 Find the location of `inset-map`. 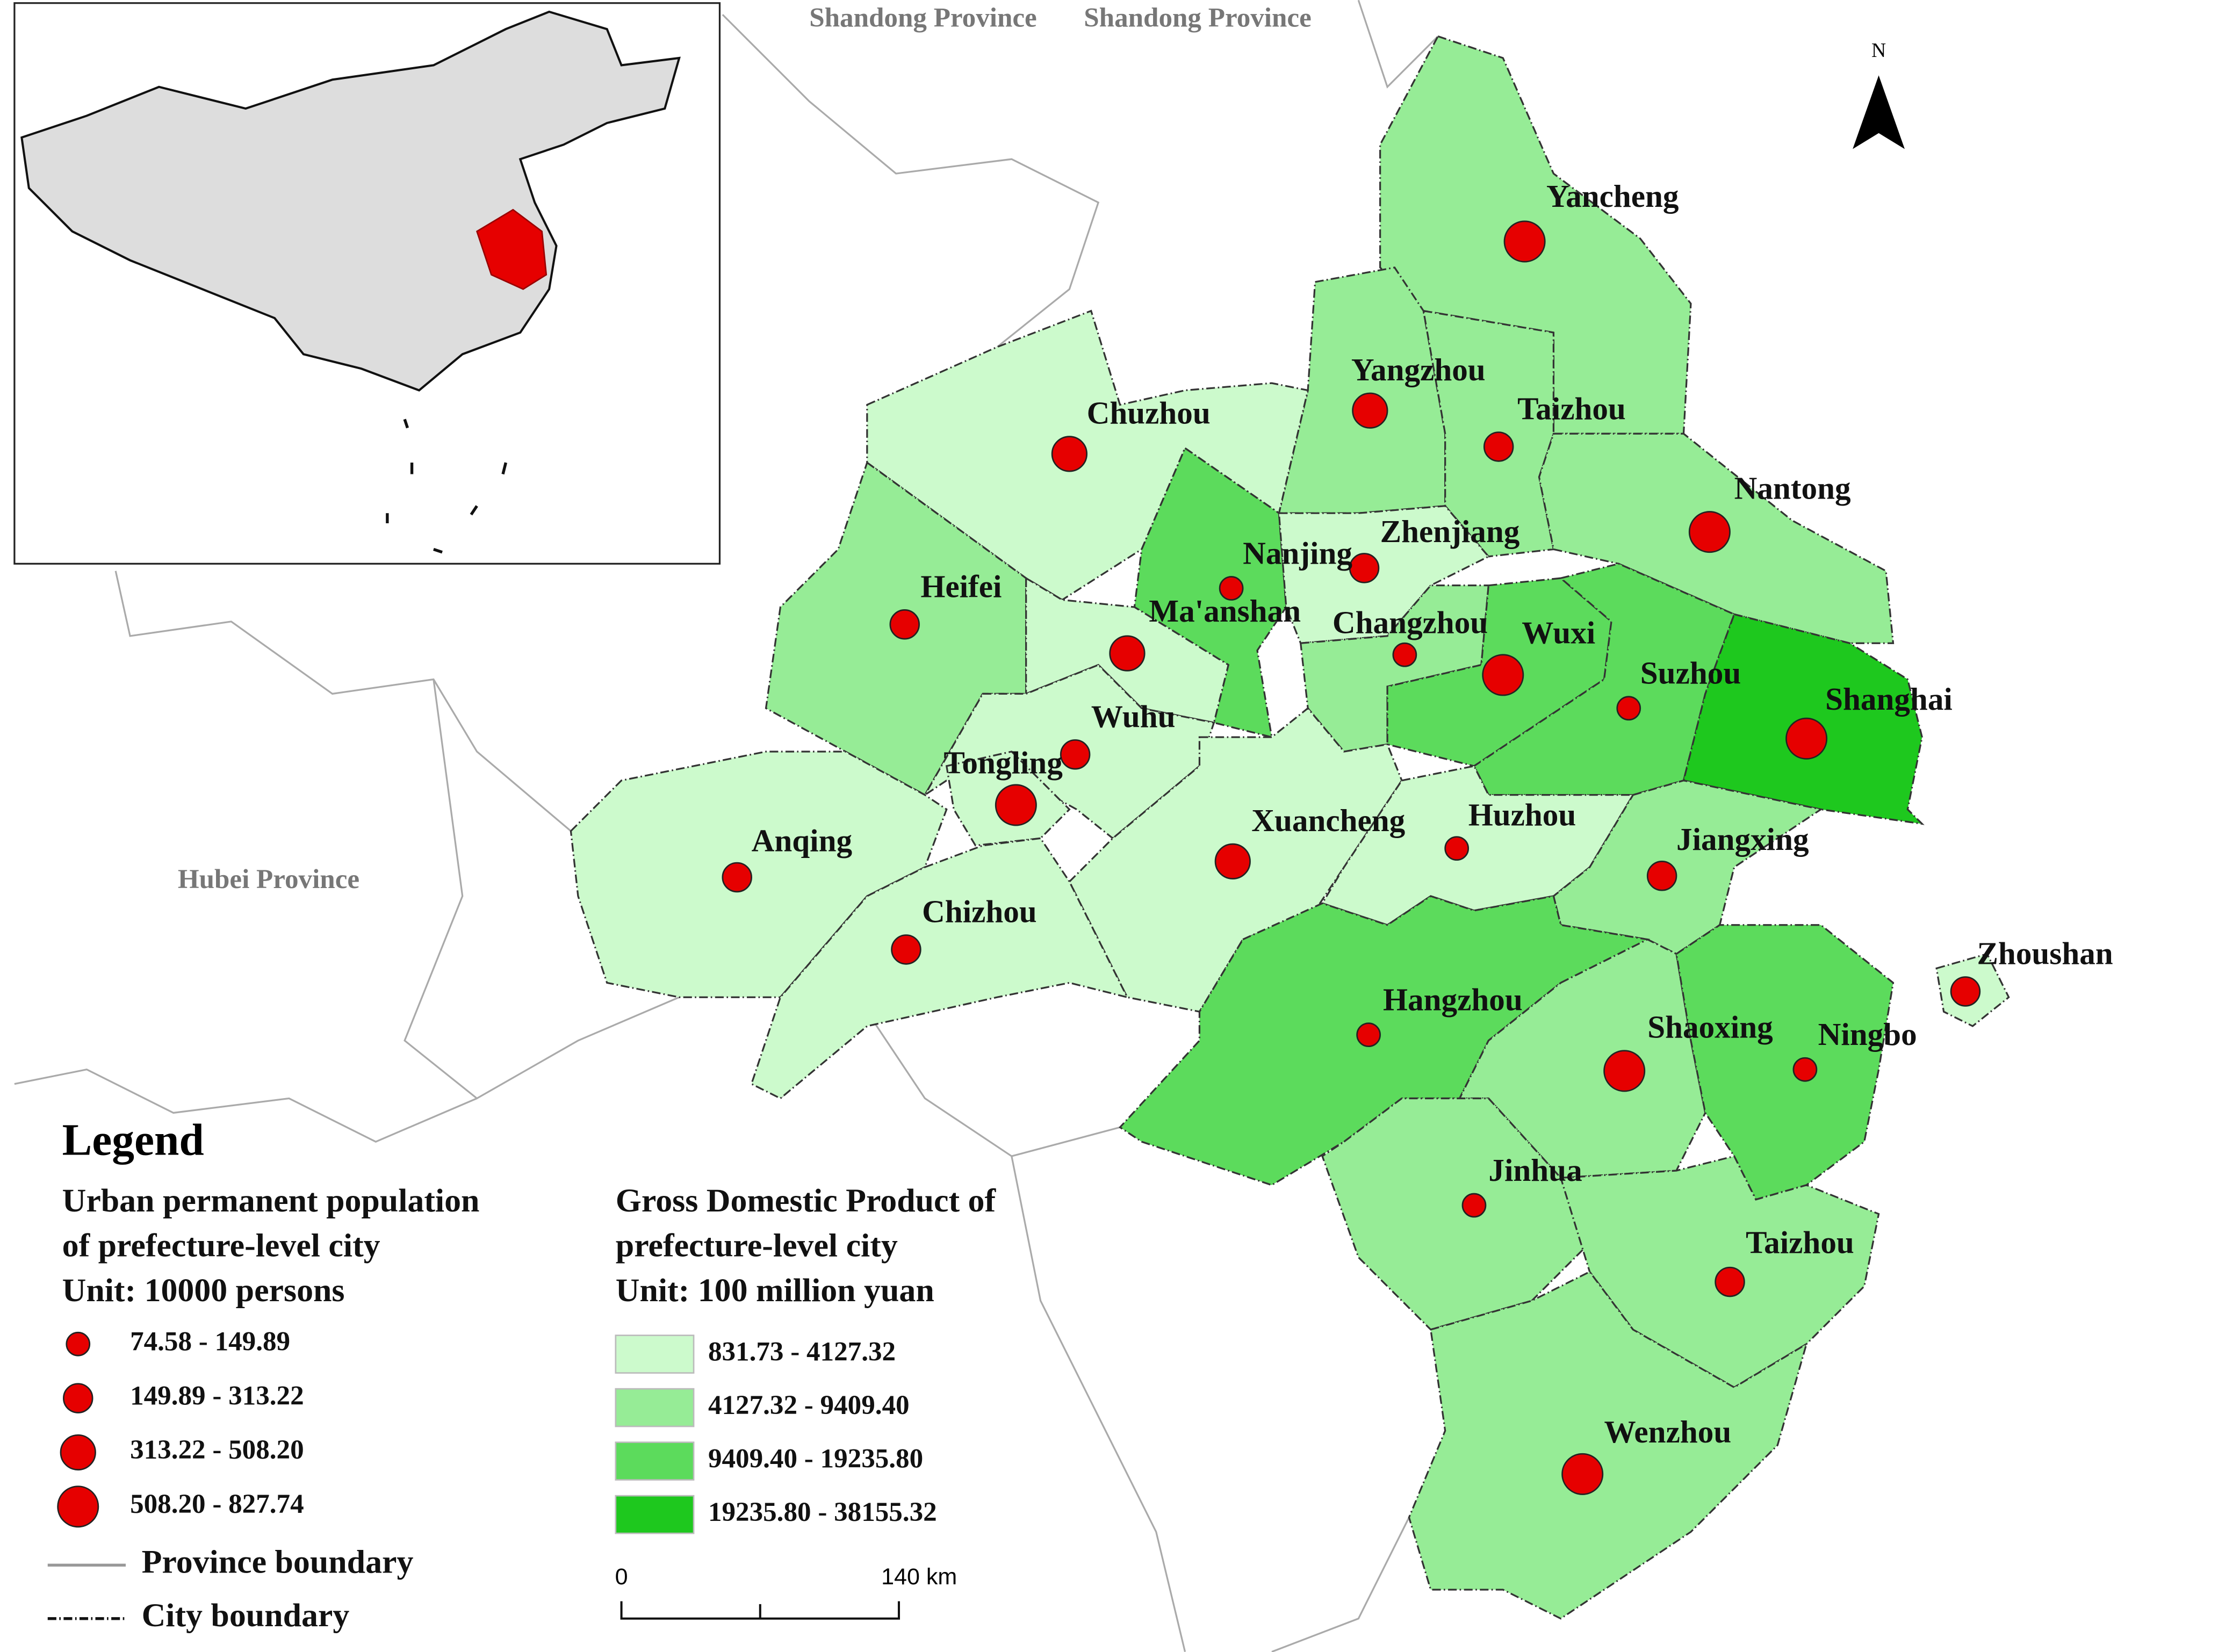

inset-map is located at coordinates (367, 284).